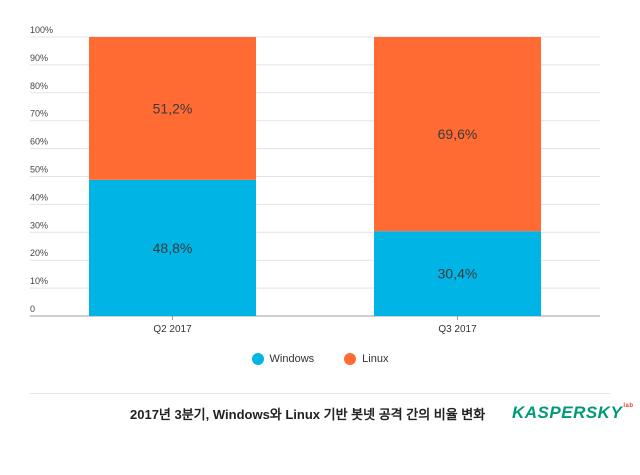 Image resolution: width=640 pixels, height=475 pixels. What do you see at coordinates (39, 170) in the screenshot?
I see `y-tick-label: 50%` at bounding box center [39, 170].